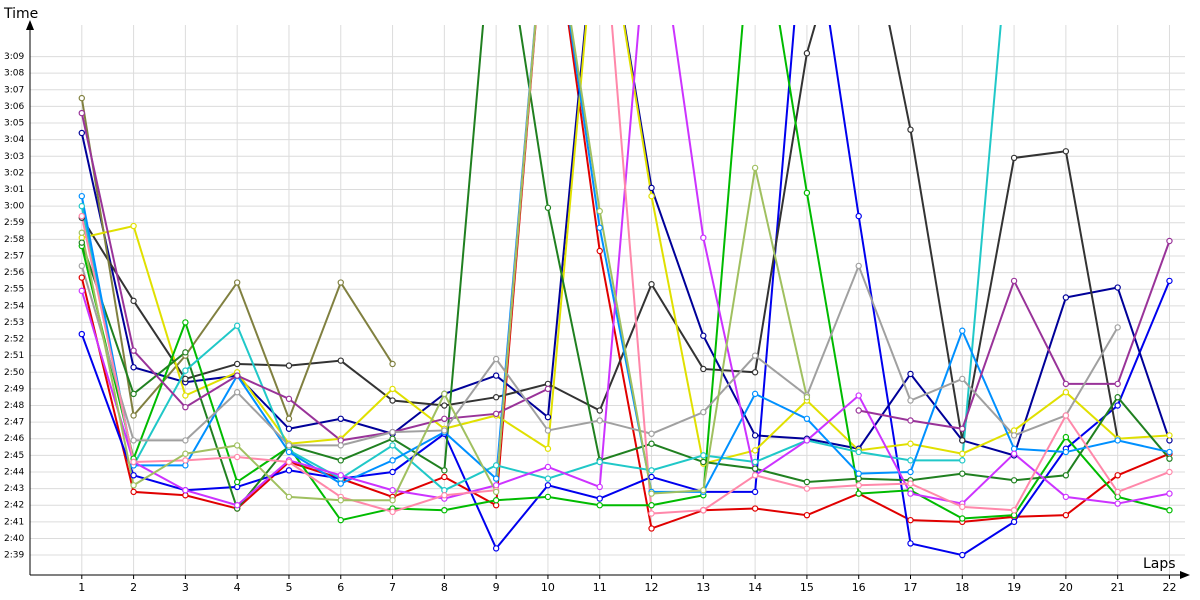 The width and height of the screenshot is (1200, 600). What do you see at coordinates (14, 489) in the screenshot?
I see `y-tick-label: 2:43` at bounding box center [14, 489].